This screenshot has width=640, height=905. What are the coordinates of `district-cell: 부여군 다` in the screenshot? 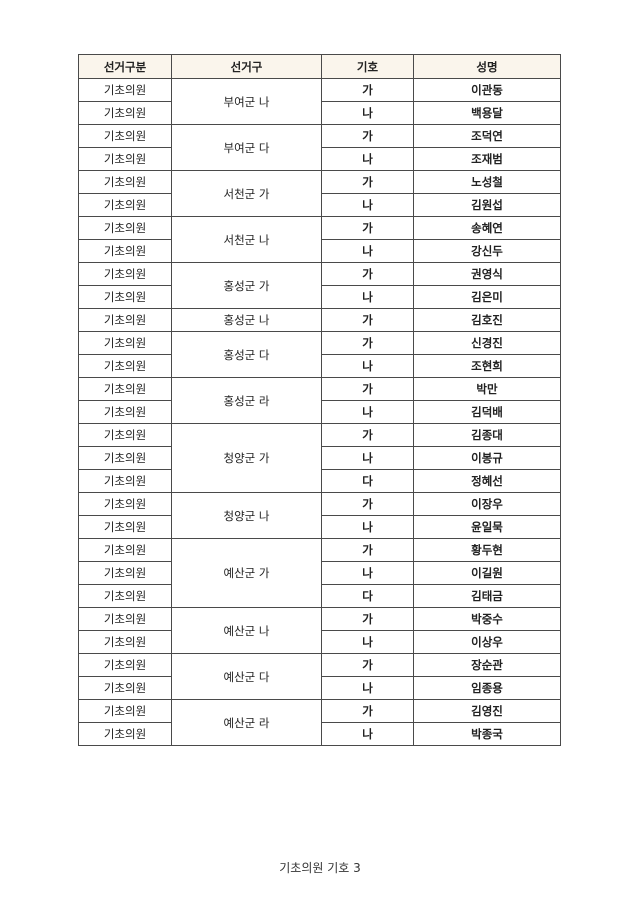 It's located at (246, 147).